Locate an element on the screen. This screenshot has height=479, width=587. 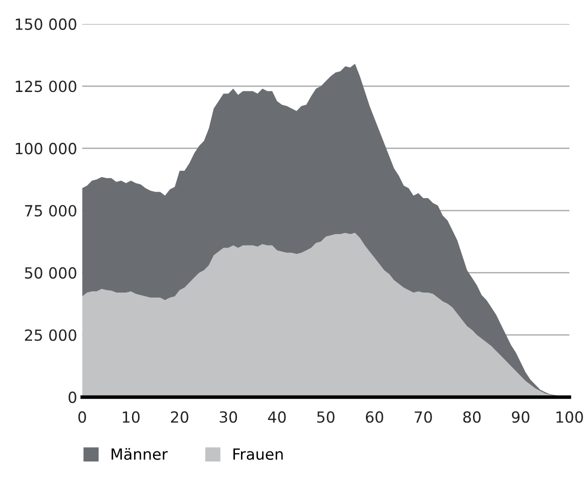
y-tick-label: 150 000 is located at coordinates (46, 24).